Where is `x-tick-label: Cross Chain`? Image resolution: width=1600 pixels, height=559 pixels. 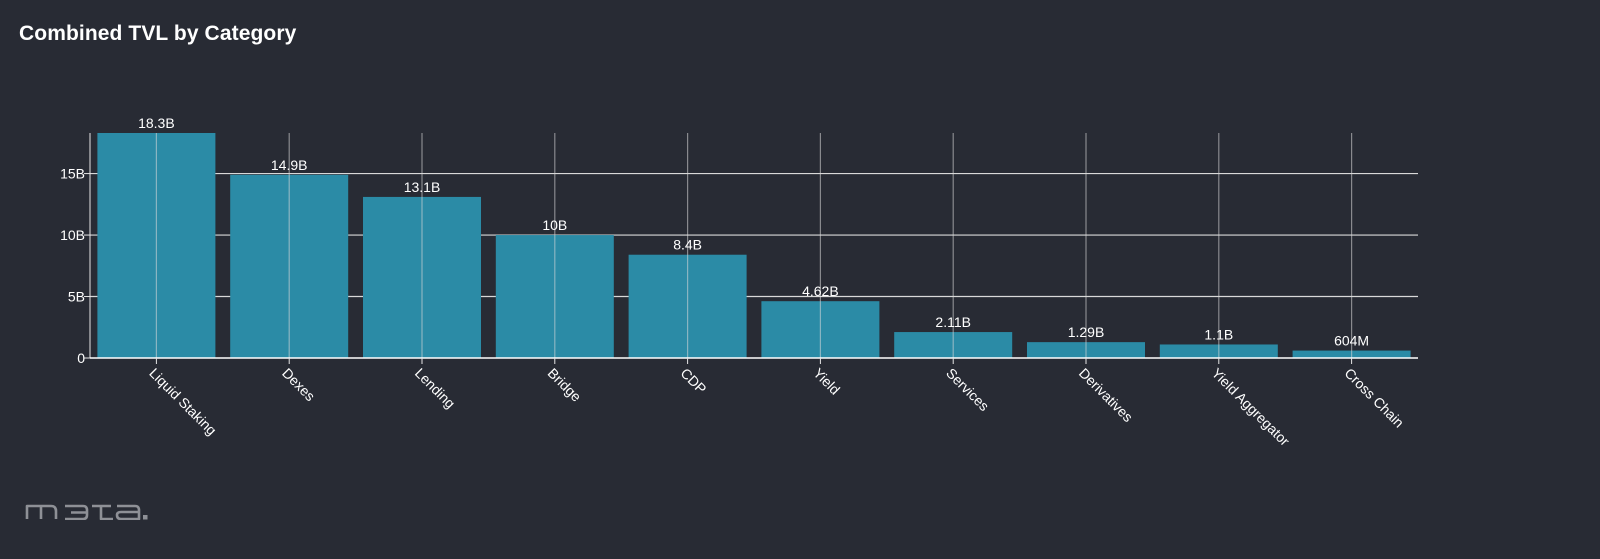
x-tick-label: Cross Chain is located at coordinates (1374, 398).